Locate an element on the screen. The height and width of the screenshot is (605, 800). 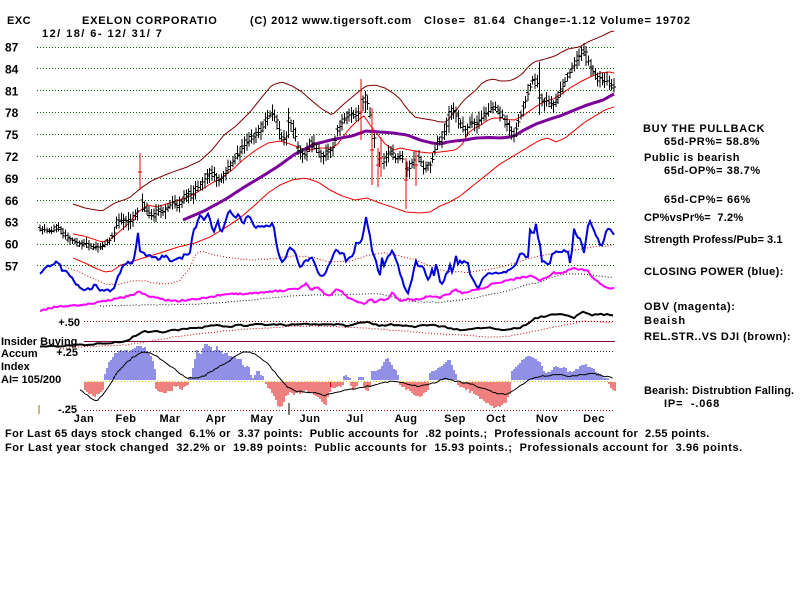
svg-text: 65d-PR%= 58.8% is located at coordinates (712, 142).